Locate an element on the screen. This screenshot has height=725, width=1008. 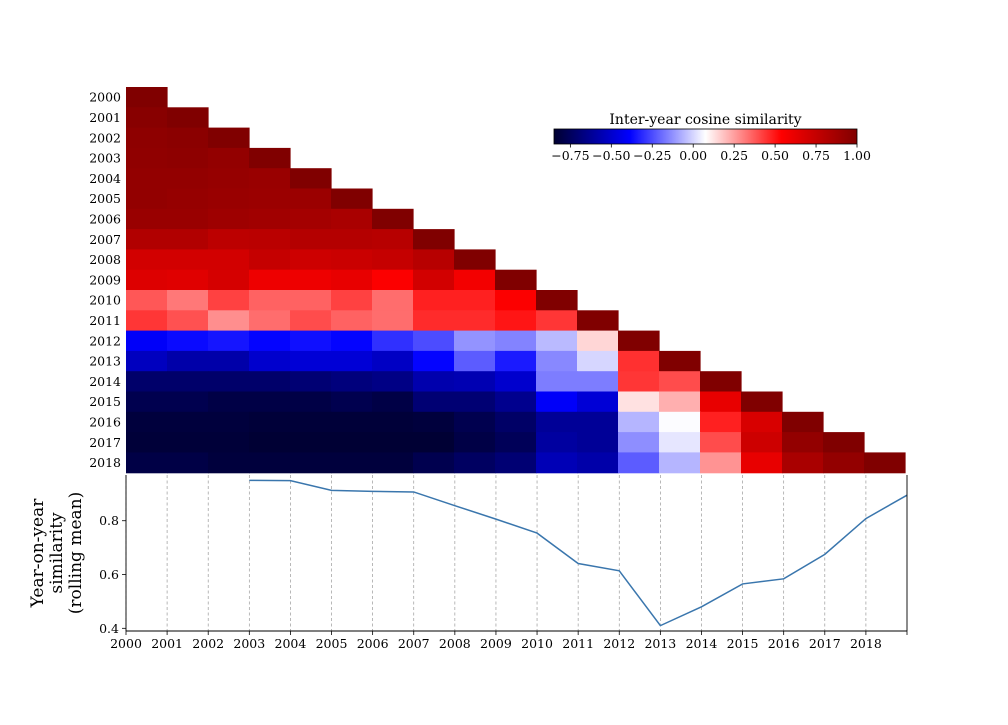
heatmap-cell-2011-2010 is located at coordinates (557, 321).